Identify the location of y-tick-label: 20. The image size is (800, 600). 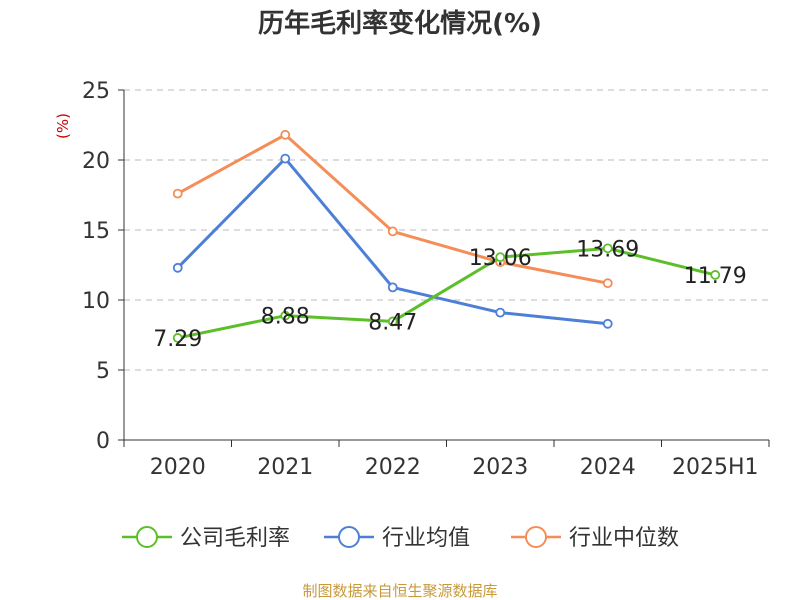
(96, 161).